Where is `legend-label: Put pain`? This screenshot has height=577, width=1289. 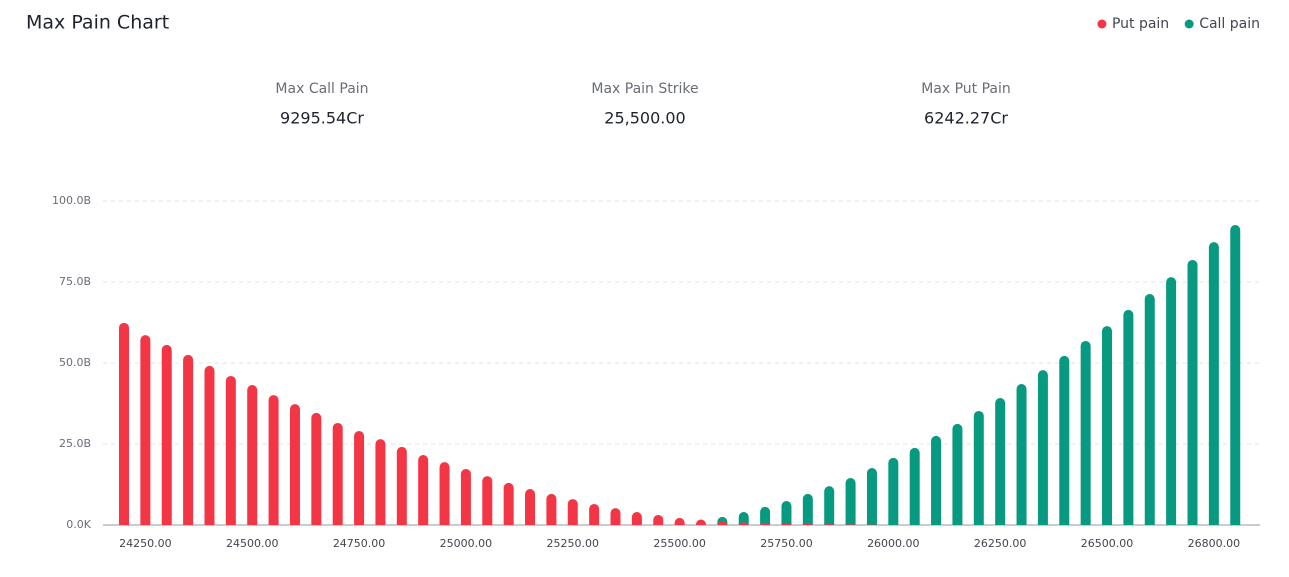
legend-label: Put pain is located at coordinates (1140, 24).